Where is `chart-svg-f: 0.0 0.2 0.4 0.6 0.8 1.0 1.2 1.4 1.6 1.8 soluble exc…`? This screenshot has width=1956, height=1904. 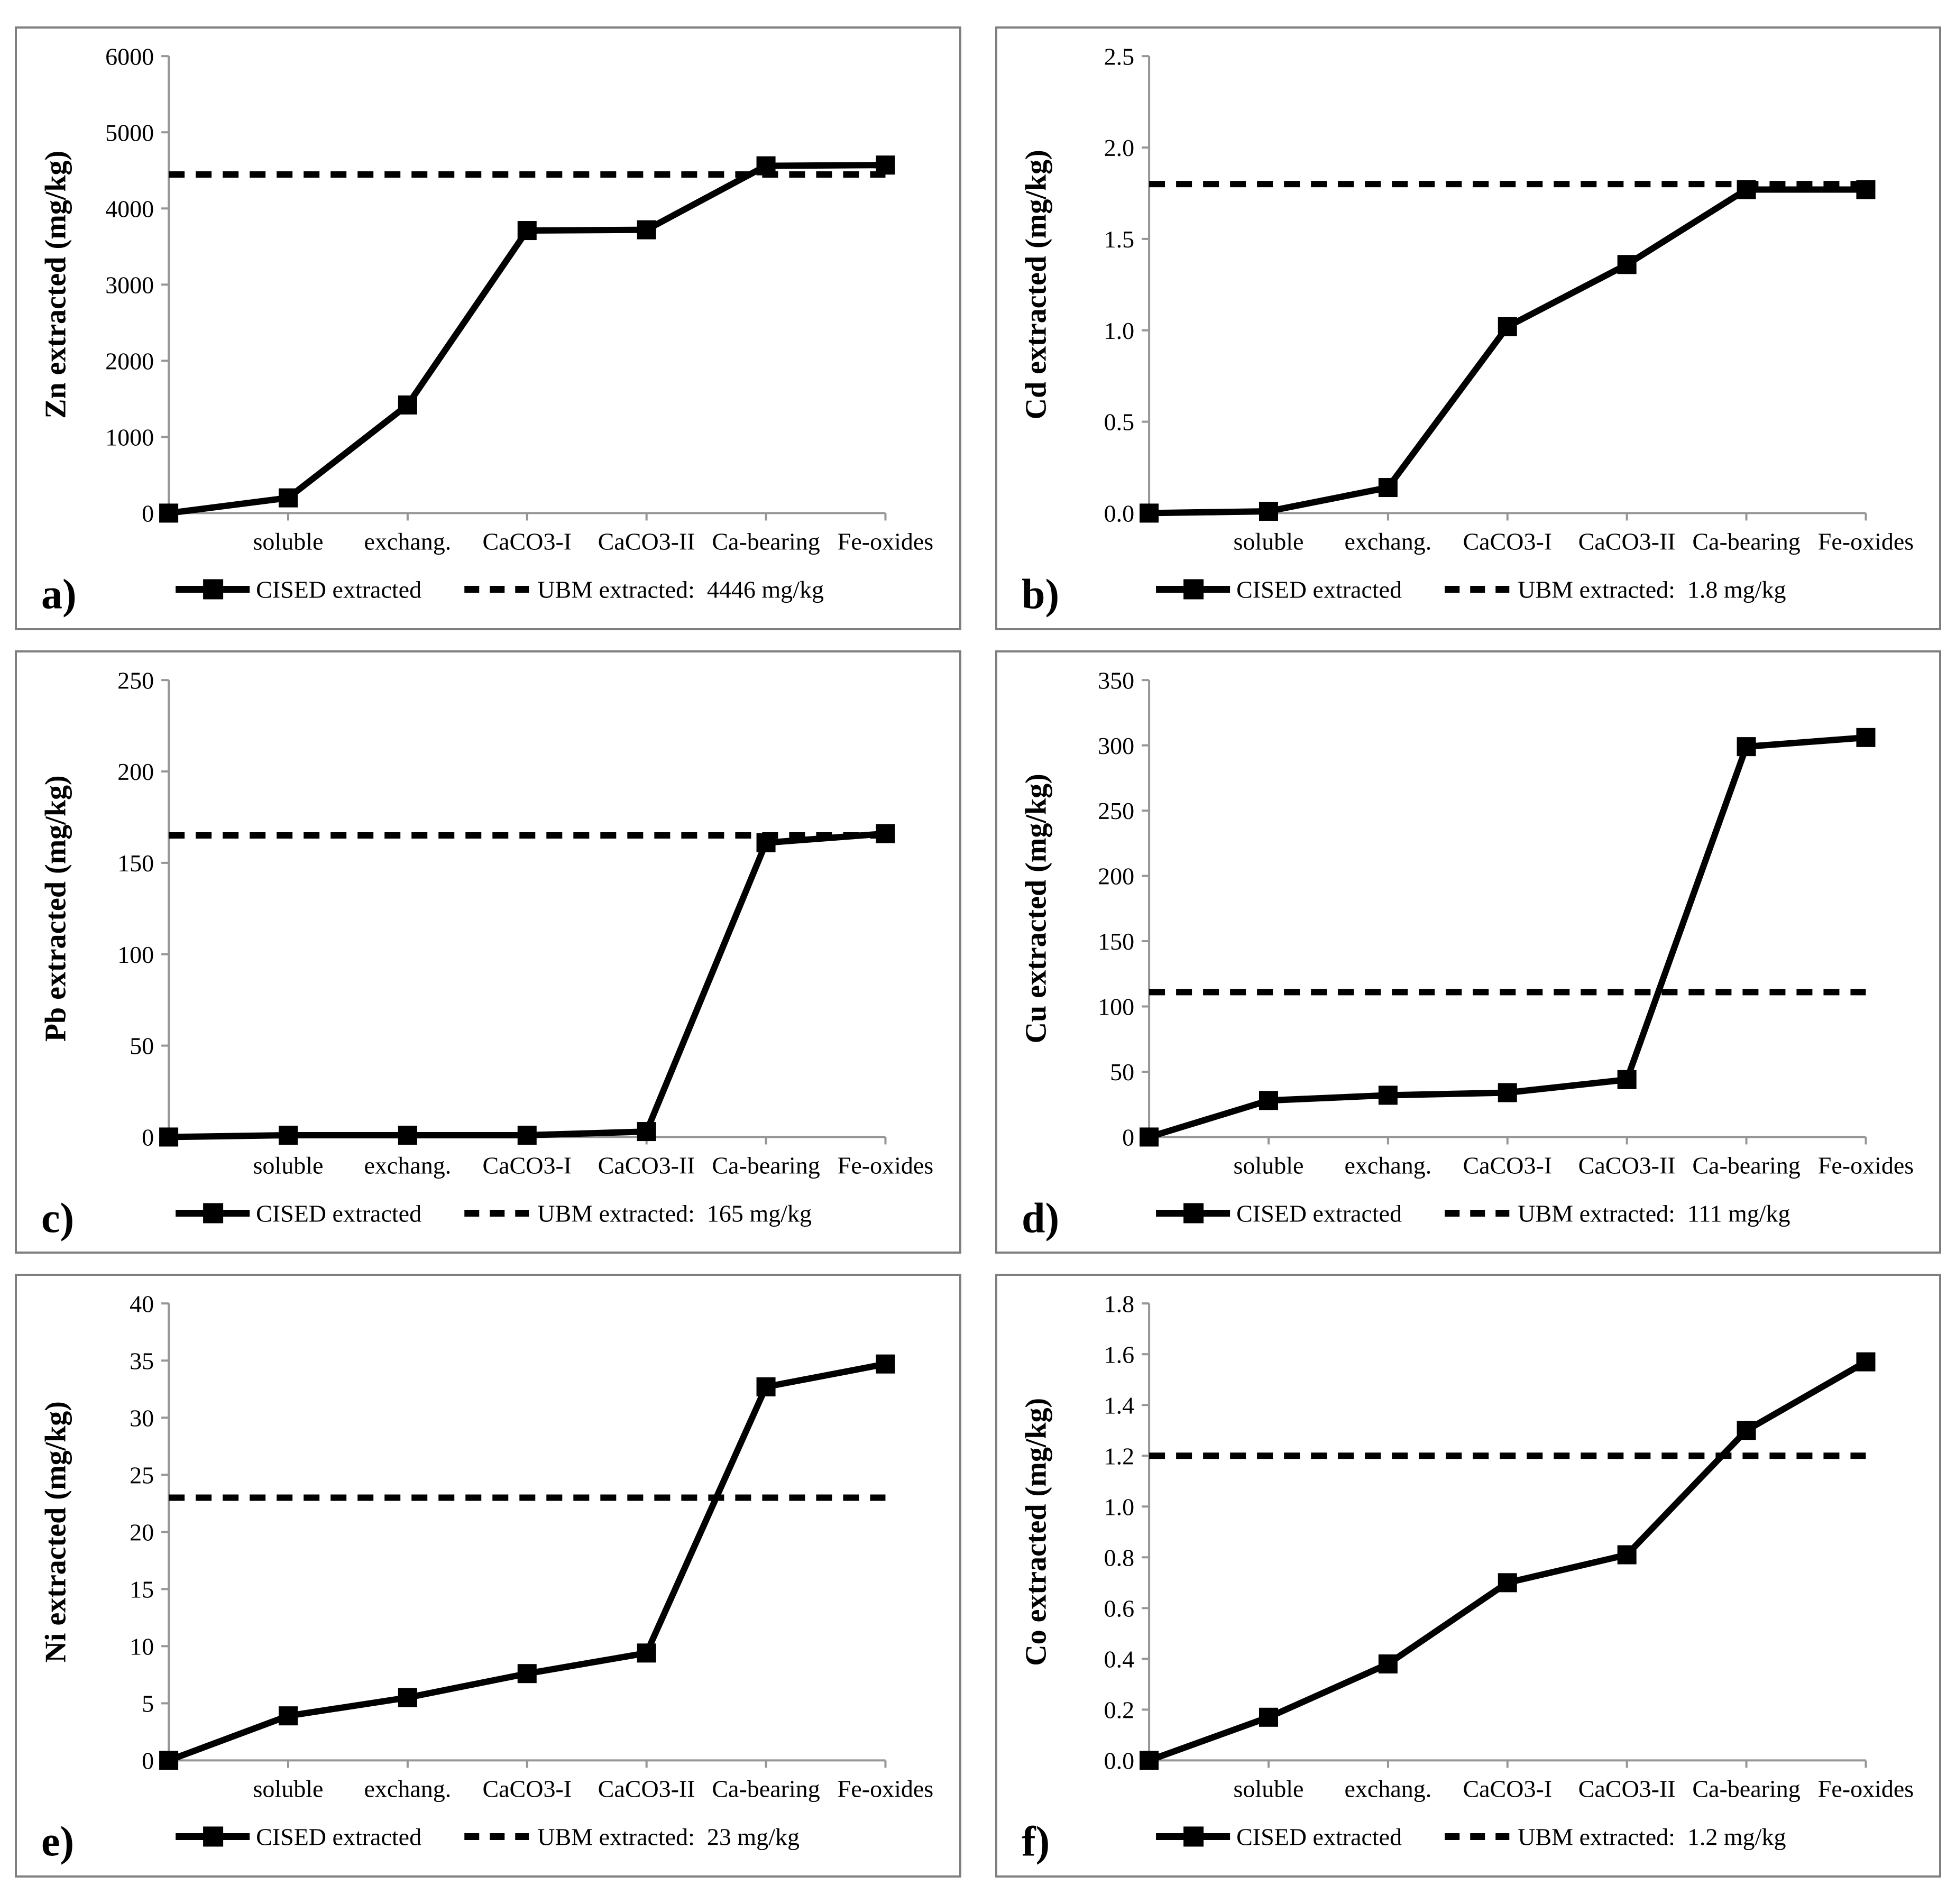 chart-svg-f: 0.0 0.2 0.4 0.6 0.8 1.0 1.2 1.4 1.6 1.8 soluble exc… is located at coordinates (1467, 1578).